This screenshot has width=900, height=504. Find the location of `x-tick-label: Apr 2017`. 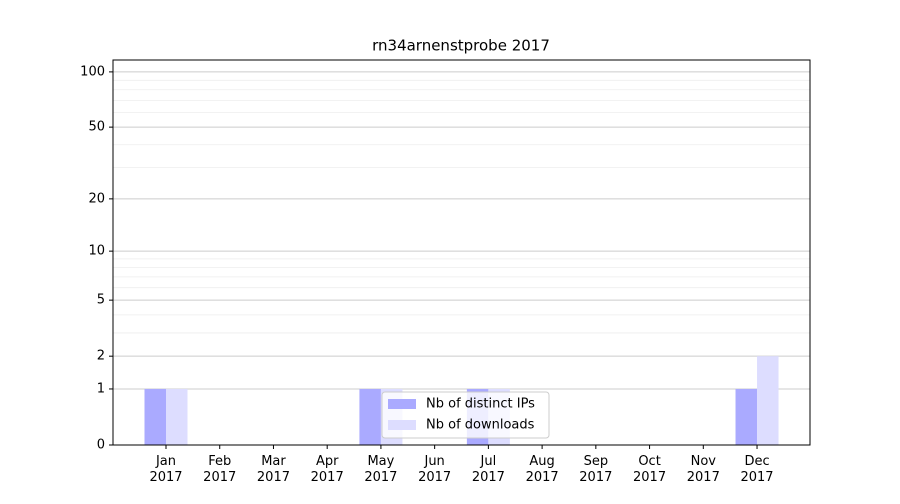

x-tick-label: Apr 2017 is located at coordinates (327, 469).